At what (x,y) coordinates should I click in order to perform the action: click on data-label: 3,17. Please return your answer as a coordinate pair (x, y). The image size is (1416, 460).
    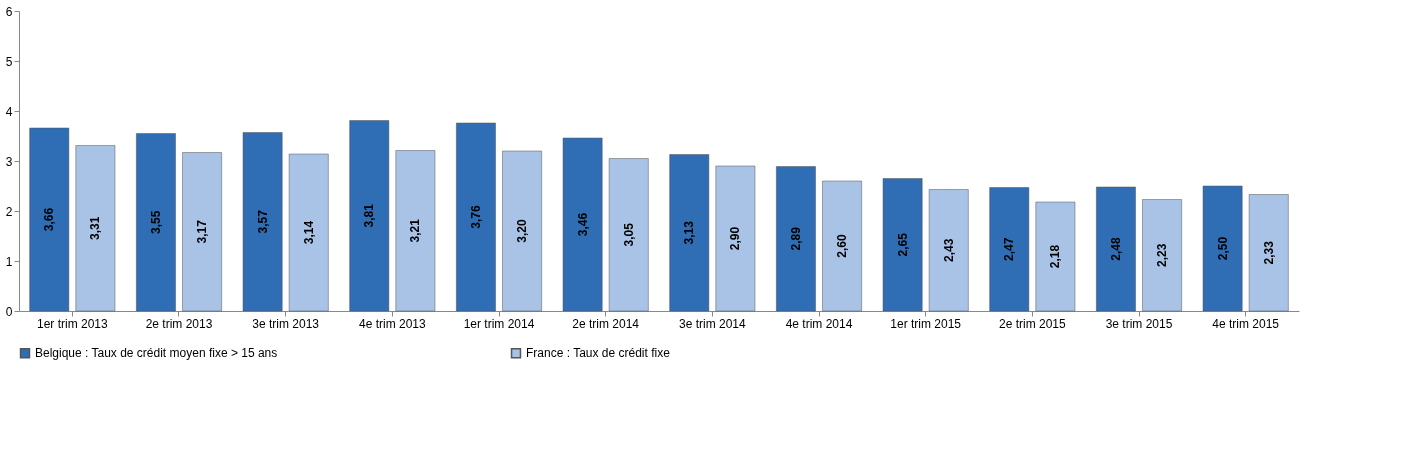
    Looking at the image, I should click on (202, 231).